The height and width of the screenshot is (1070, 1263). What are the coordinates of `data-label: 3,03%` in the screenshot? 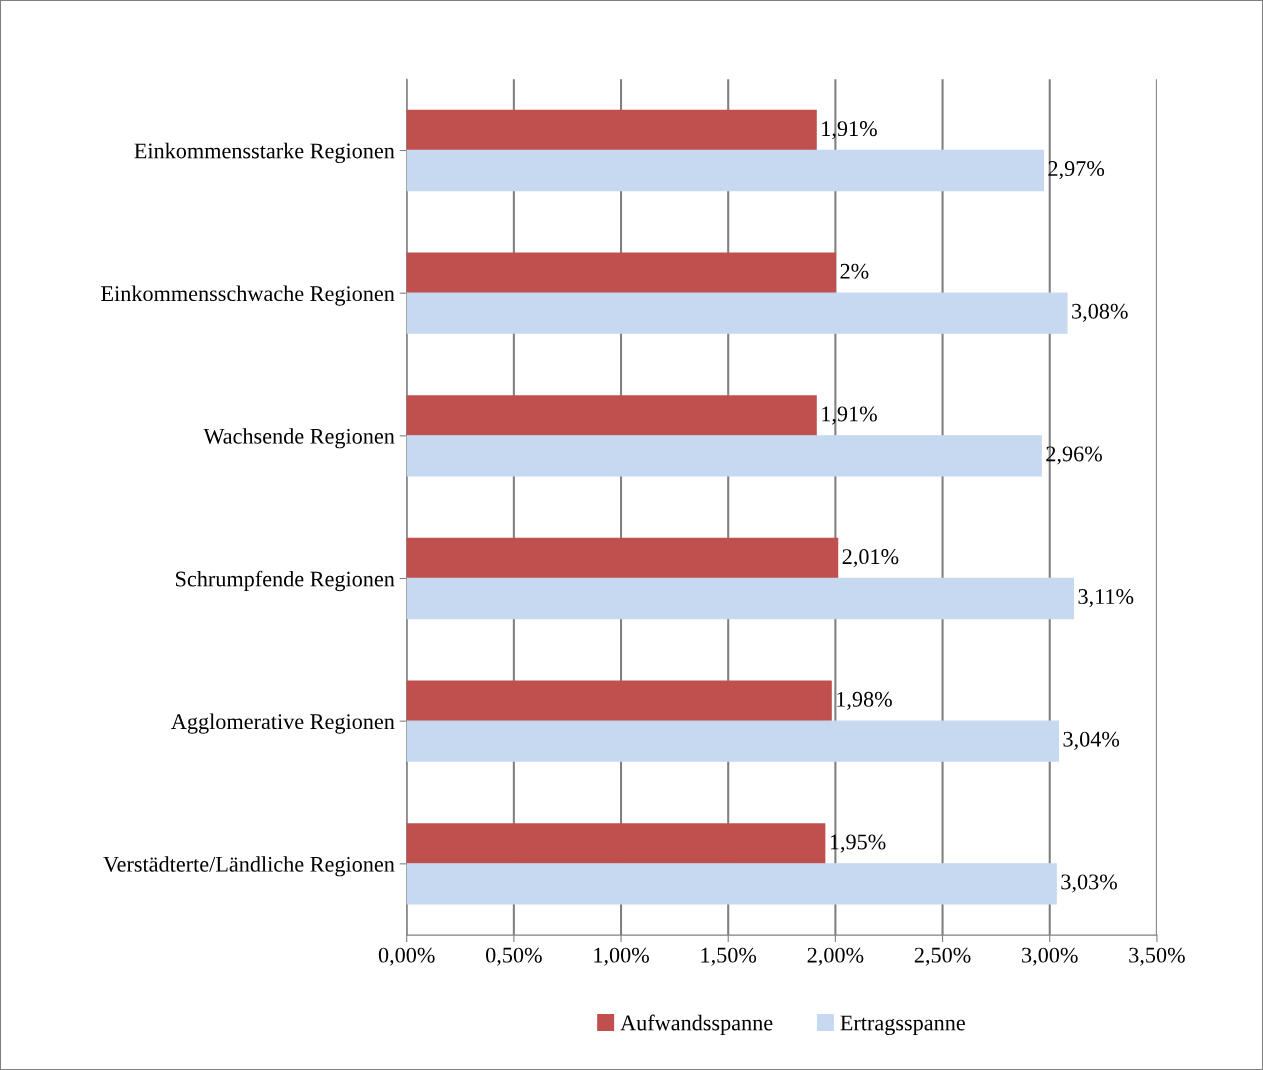 It's located at (1089, 883).